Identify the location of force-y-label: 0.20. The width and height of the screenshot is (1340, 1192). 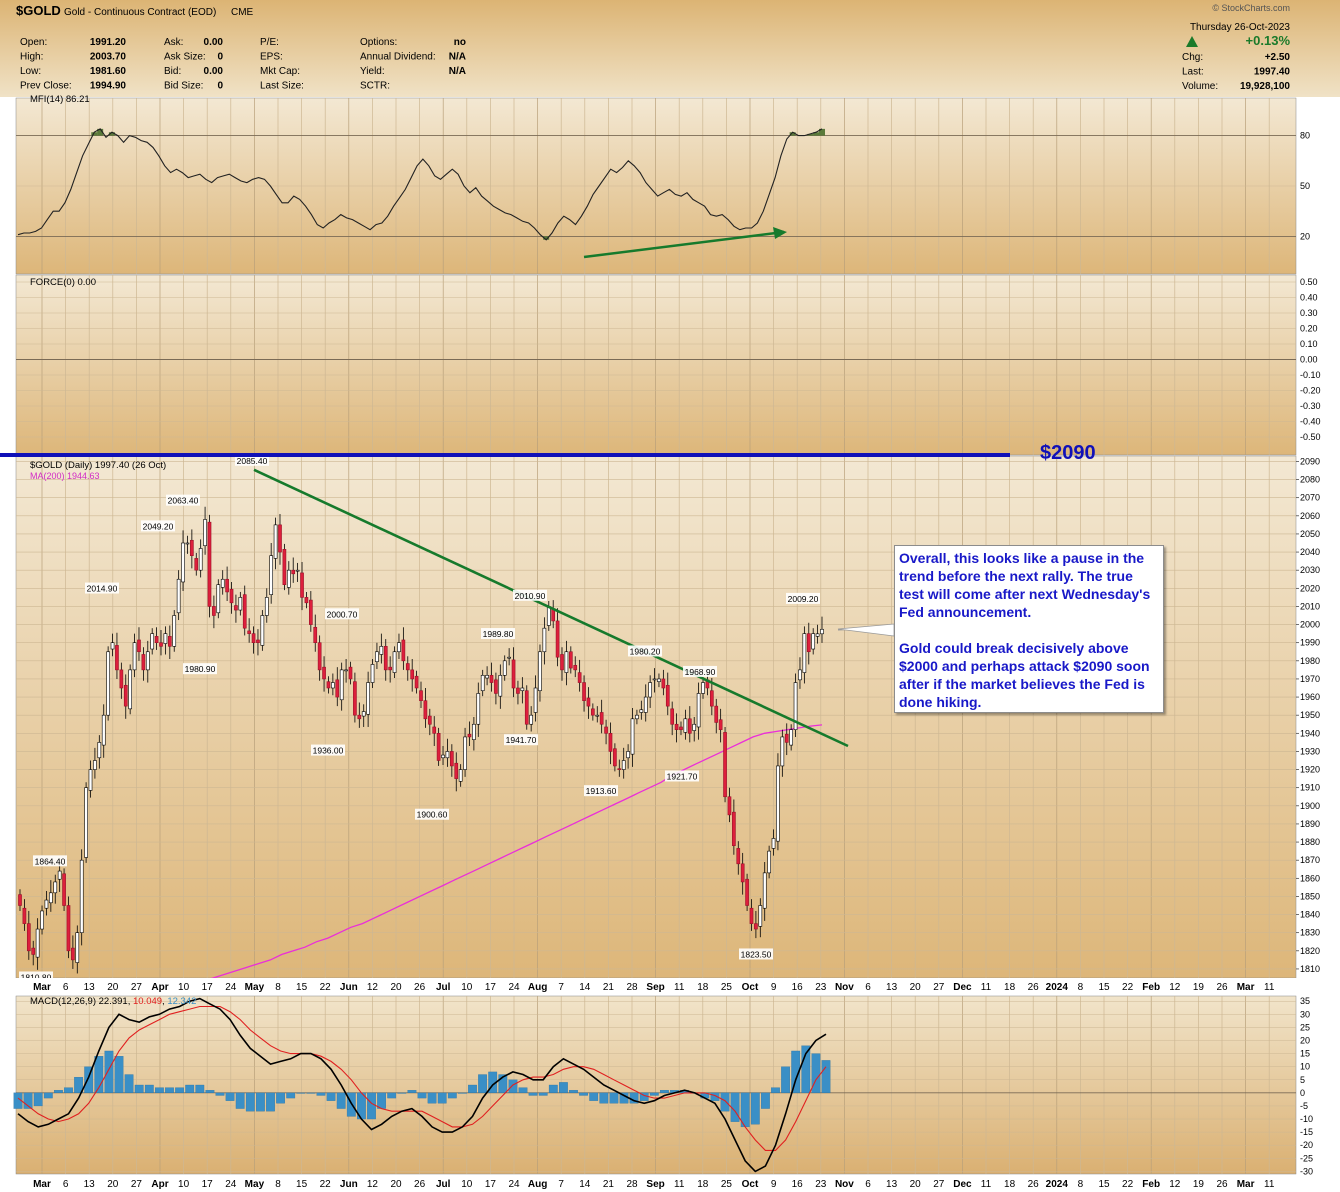
(1309, 329).